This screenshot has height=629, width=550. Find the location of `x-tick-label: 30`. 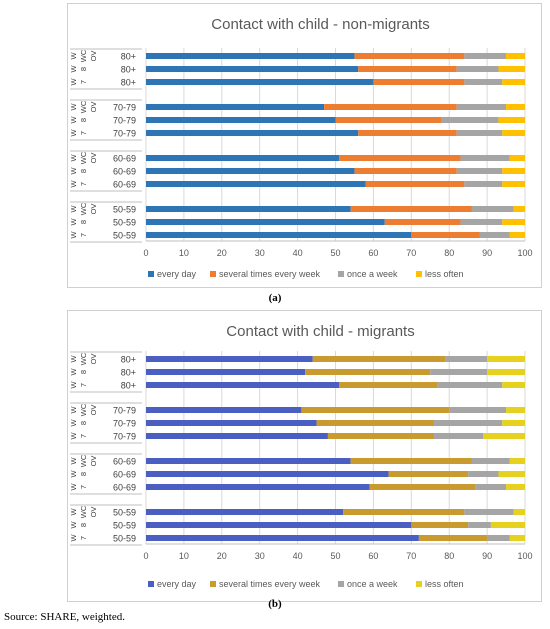

x-tick-label: 30 is located at coordinates (260, 253).